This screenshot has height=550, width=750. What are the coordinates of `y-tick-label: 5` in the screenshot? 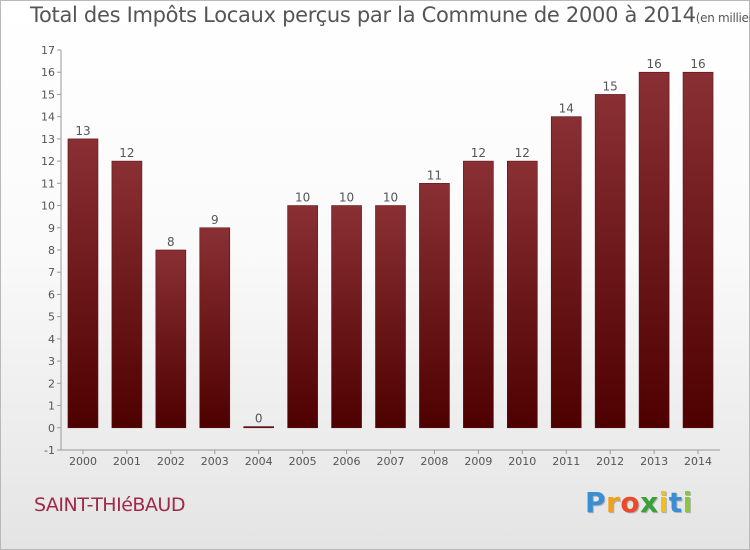 It's located at (51, 317).